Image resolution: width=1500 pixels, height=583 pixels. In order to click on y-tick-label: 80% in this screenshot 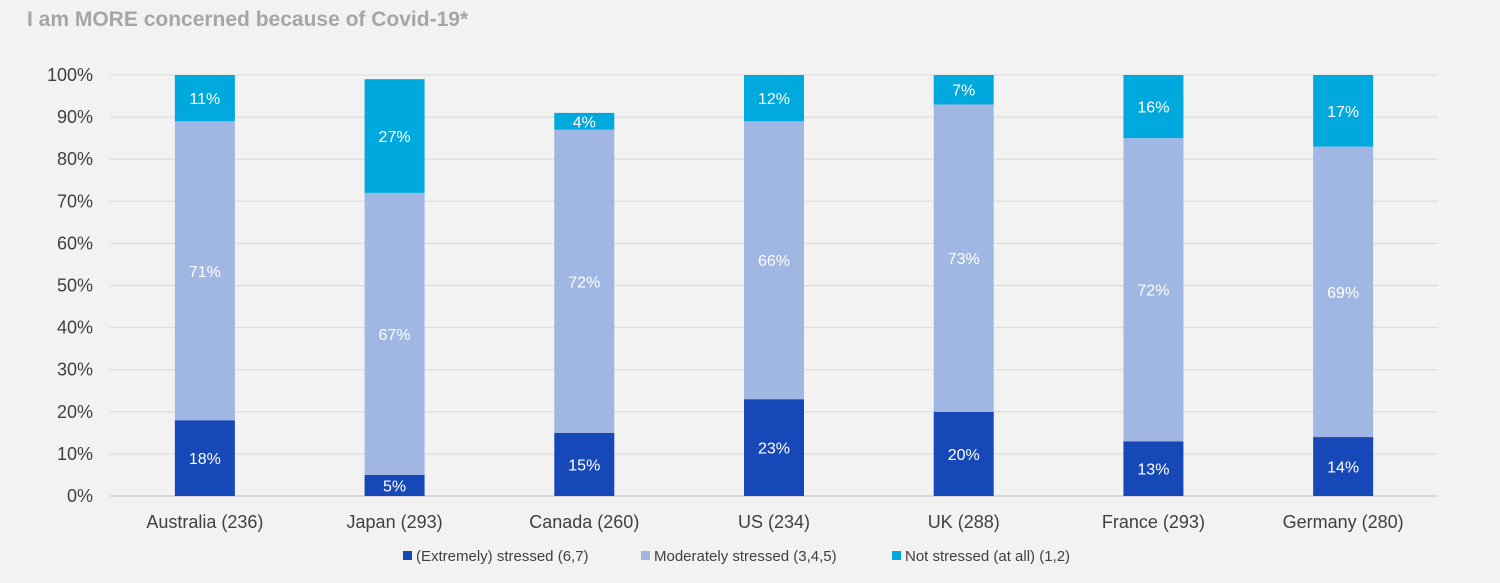, I will do `click(75, 159)`.